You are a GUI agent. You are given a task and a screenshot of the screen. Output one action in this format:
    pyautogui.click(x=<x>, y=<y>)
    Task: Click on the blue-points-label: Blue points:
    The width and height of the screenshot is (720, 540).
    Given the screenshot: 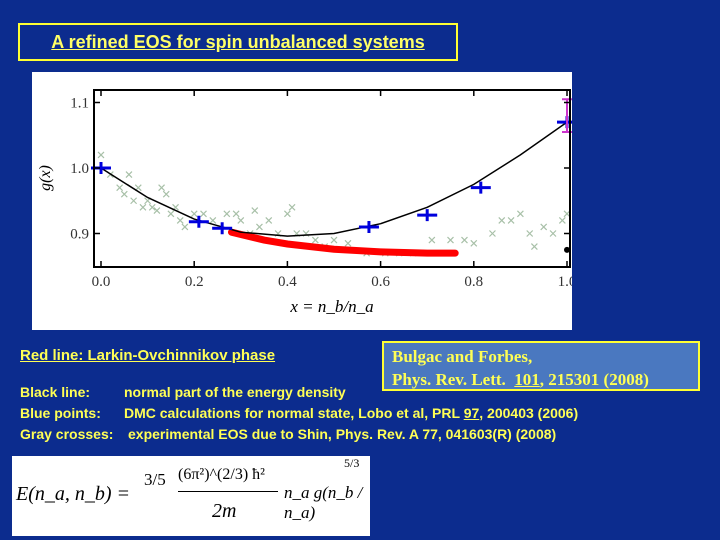 What is the action you would take?
    pyautogui.click(x=60, y=413)
    